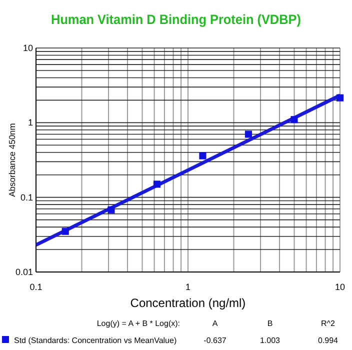 This screenshot has width=352, height=350. I want to click on text: 1.003, so click(270, 340).